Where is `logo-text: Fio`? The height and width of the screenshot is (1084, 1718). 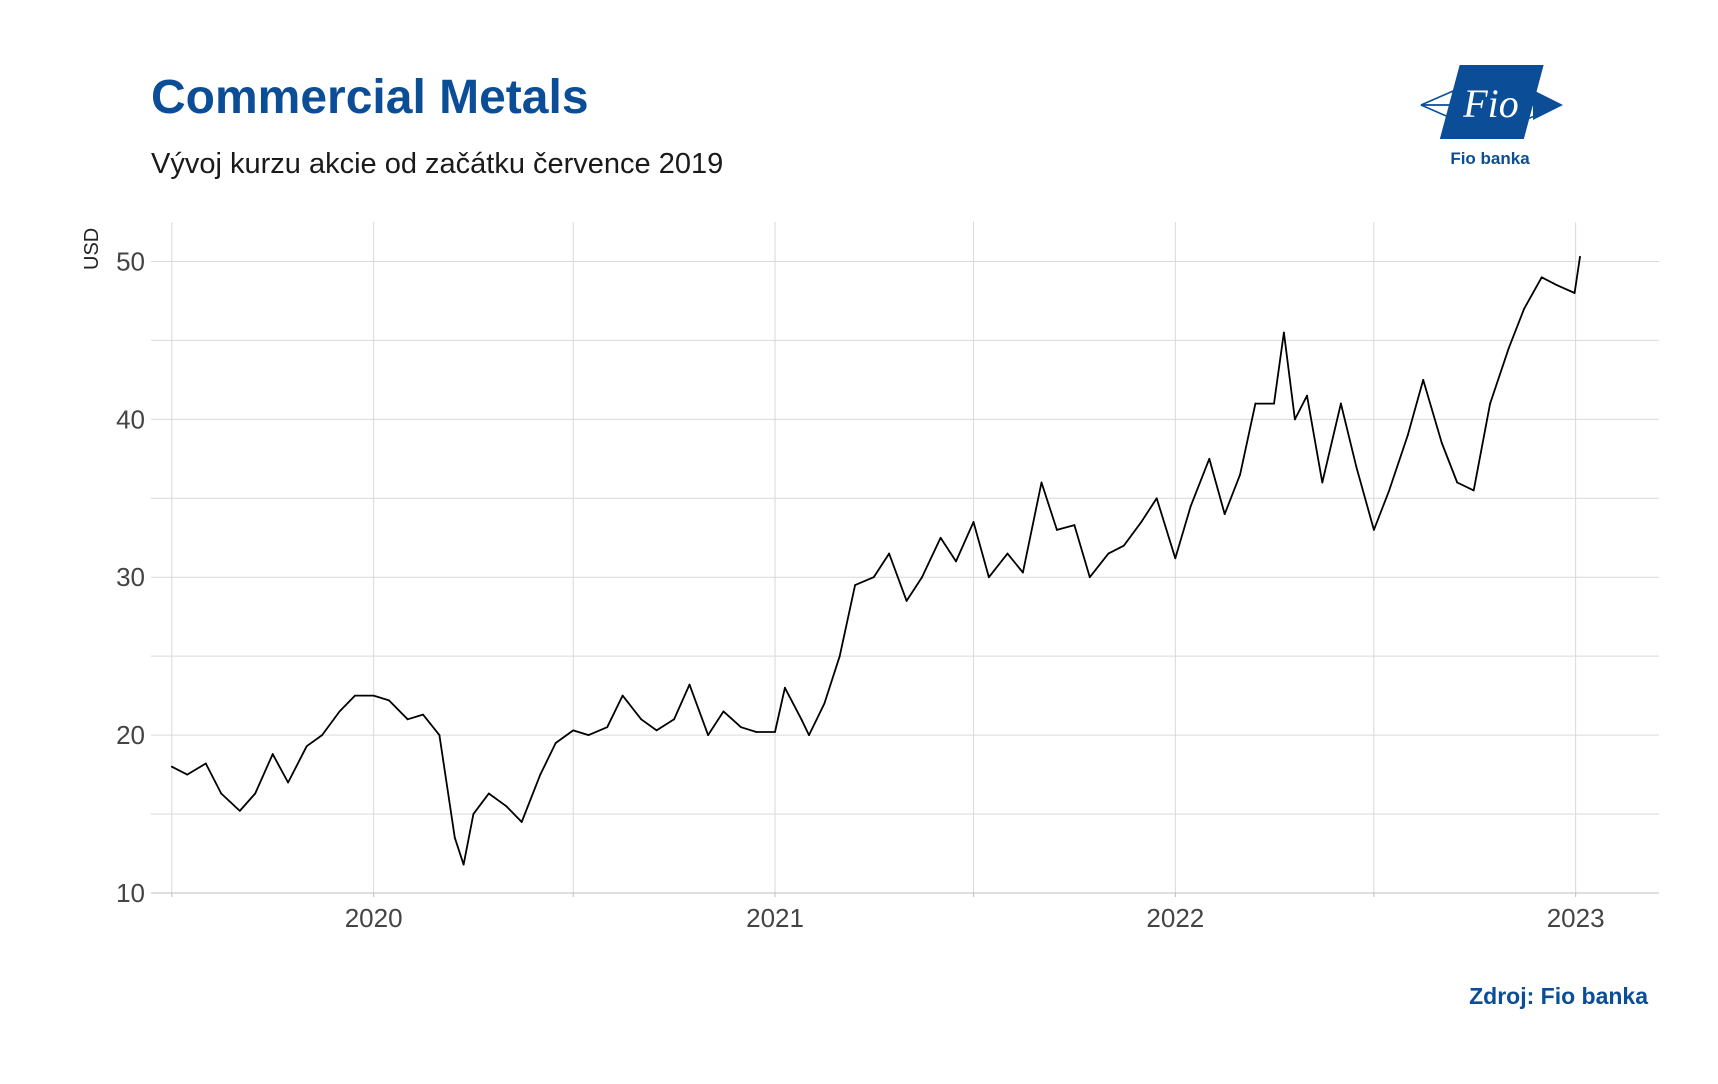
logo-text: Fio is located at coordinates (1490, 103).